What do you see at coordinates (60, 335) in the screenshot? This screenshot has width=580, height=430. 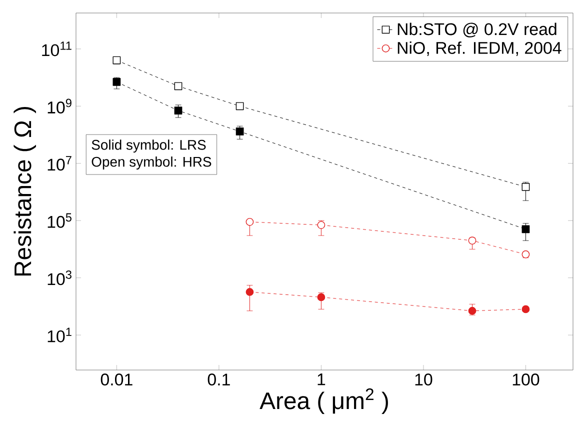 I see `y-tick-label: 10$^{1}$` at bounding box center [60, 335].